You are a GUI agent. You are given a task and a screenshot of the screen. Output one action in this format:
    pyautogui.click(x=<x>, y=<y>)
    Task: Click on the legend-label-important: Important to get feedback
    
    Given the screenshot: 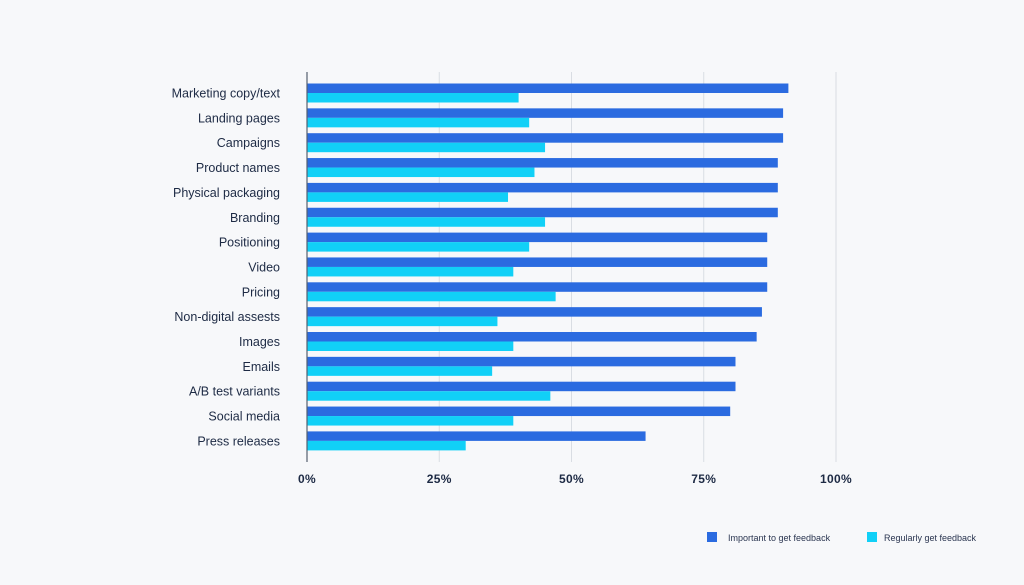 What is the action you would take?
    pyautogui.click(x=779, y=538)
    